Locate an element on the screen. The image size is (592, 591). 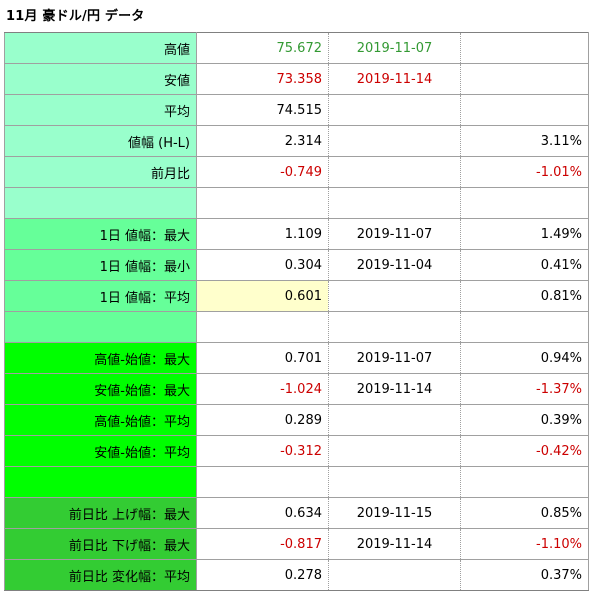
row-label: 前日比 上げ幅：最大 is located at coordinates (100, 513).